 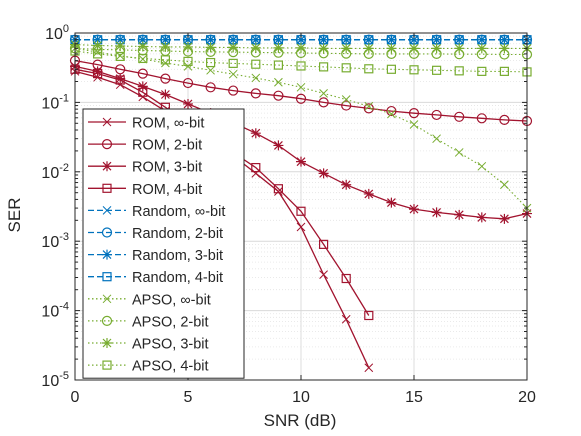 I want to click on legend-item: APSO, 3-bit, so click(x=148, y=345).